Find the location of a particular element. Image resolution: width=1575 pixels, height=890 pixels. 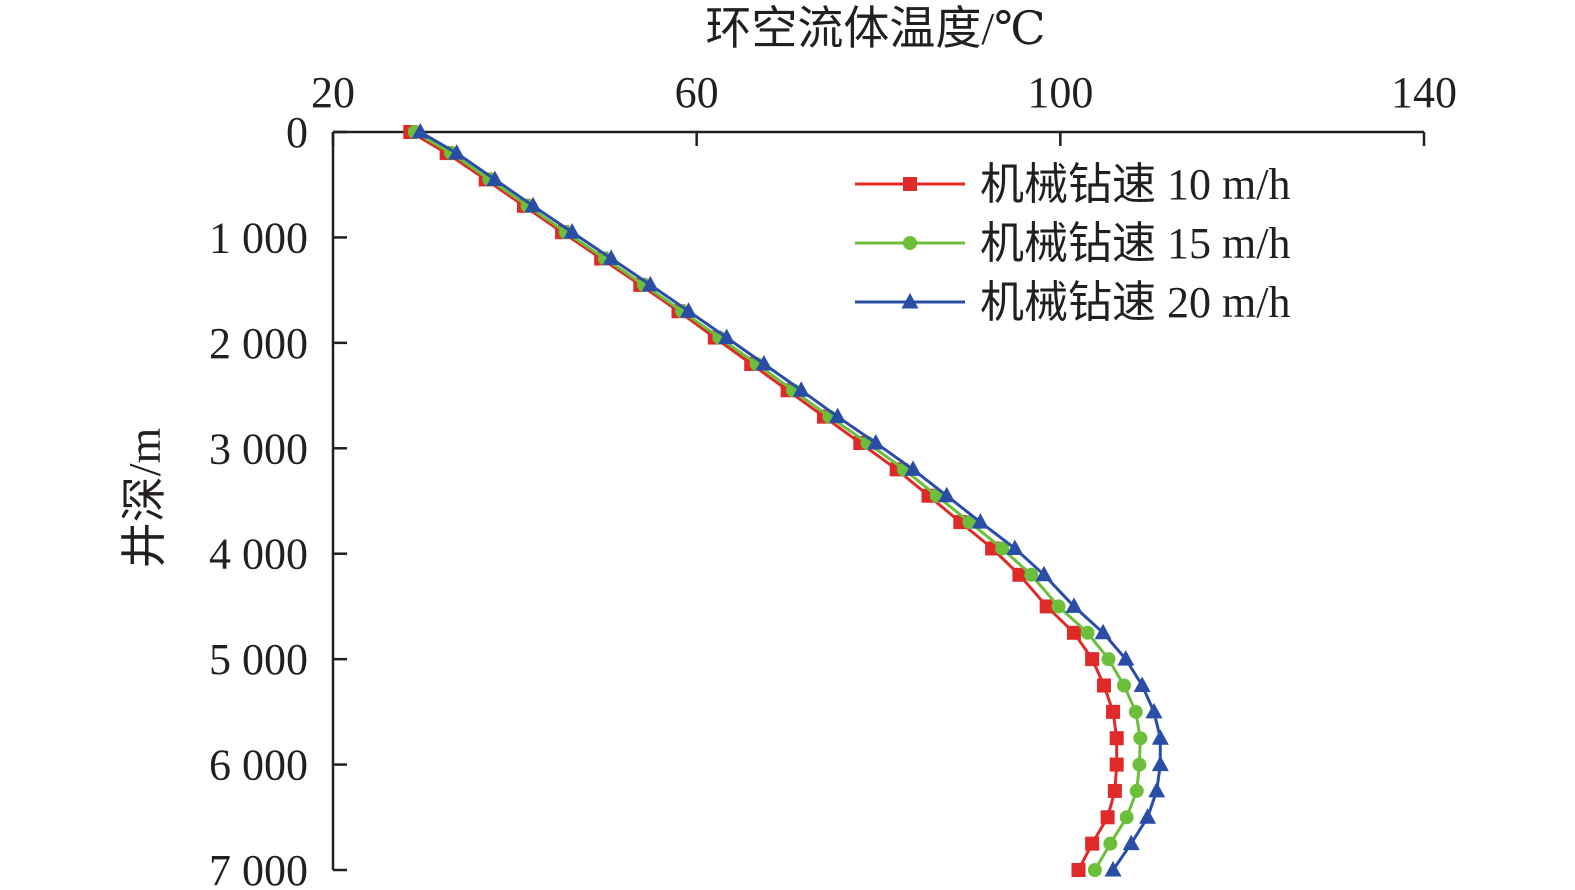

y-tick-label: 5 000 is located at coordinates (258, 659).